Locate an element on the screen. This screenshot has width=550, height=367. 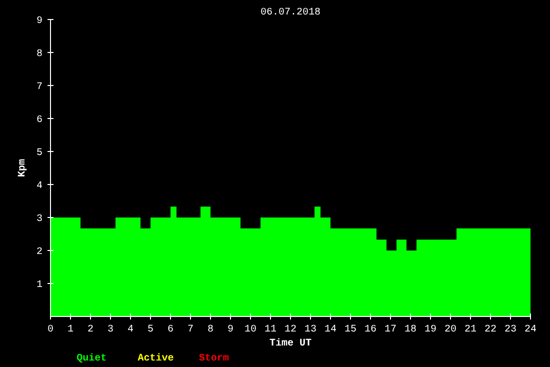
y-tick-label: 2 is located at coordinates (39, 252).